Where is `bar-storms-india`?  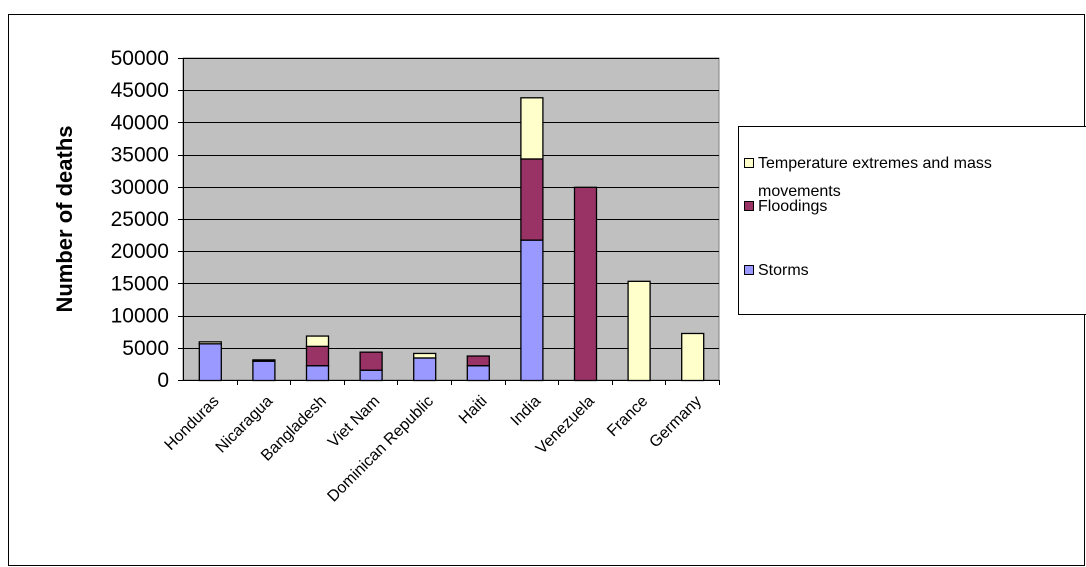
bar-storms-india is located at coordinates (532, 310).